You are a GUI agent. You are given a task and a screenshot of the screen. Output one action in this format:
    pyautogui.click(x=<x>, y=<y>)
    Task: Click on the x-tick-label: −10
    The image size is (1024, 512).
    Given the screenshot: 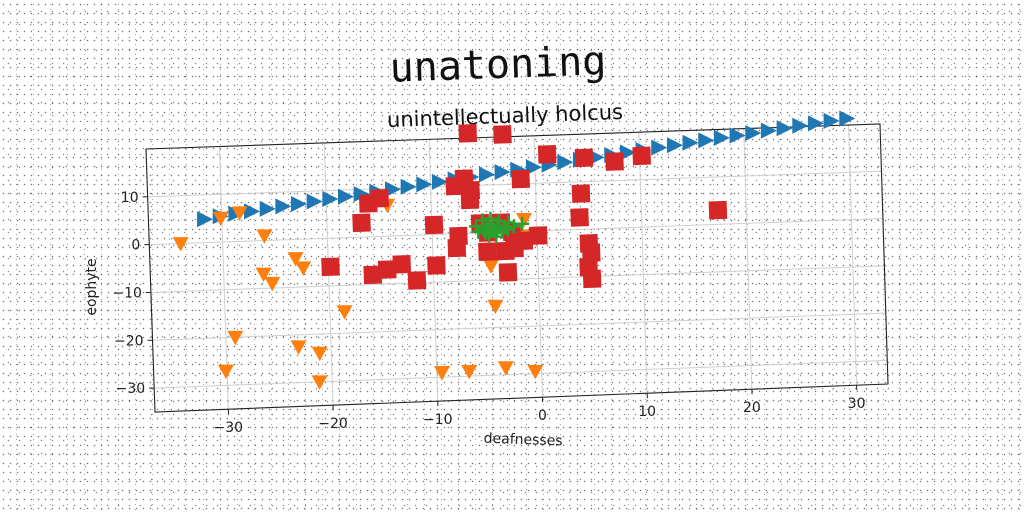 What is the action you would take?
    pyautogui.click(x=438, y=420)
    